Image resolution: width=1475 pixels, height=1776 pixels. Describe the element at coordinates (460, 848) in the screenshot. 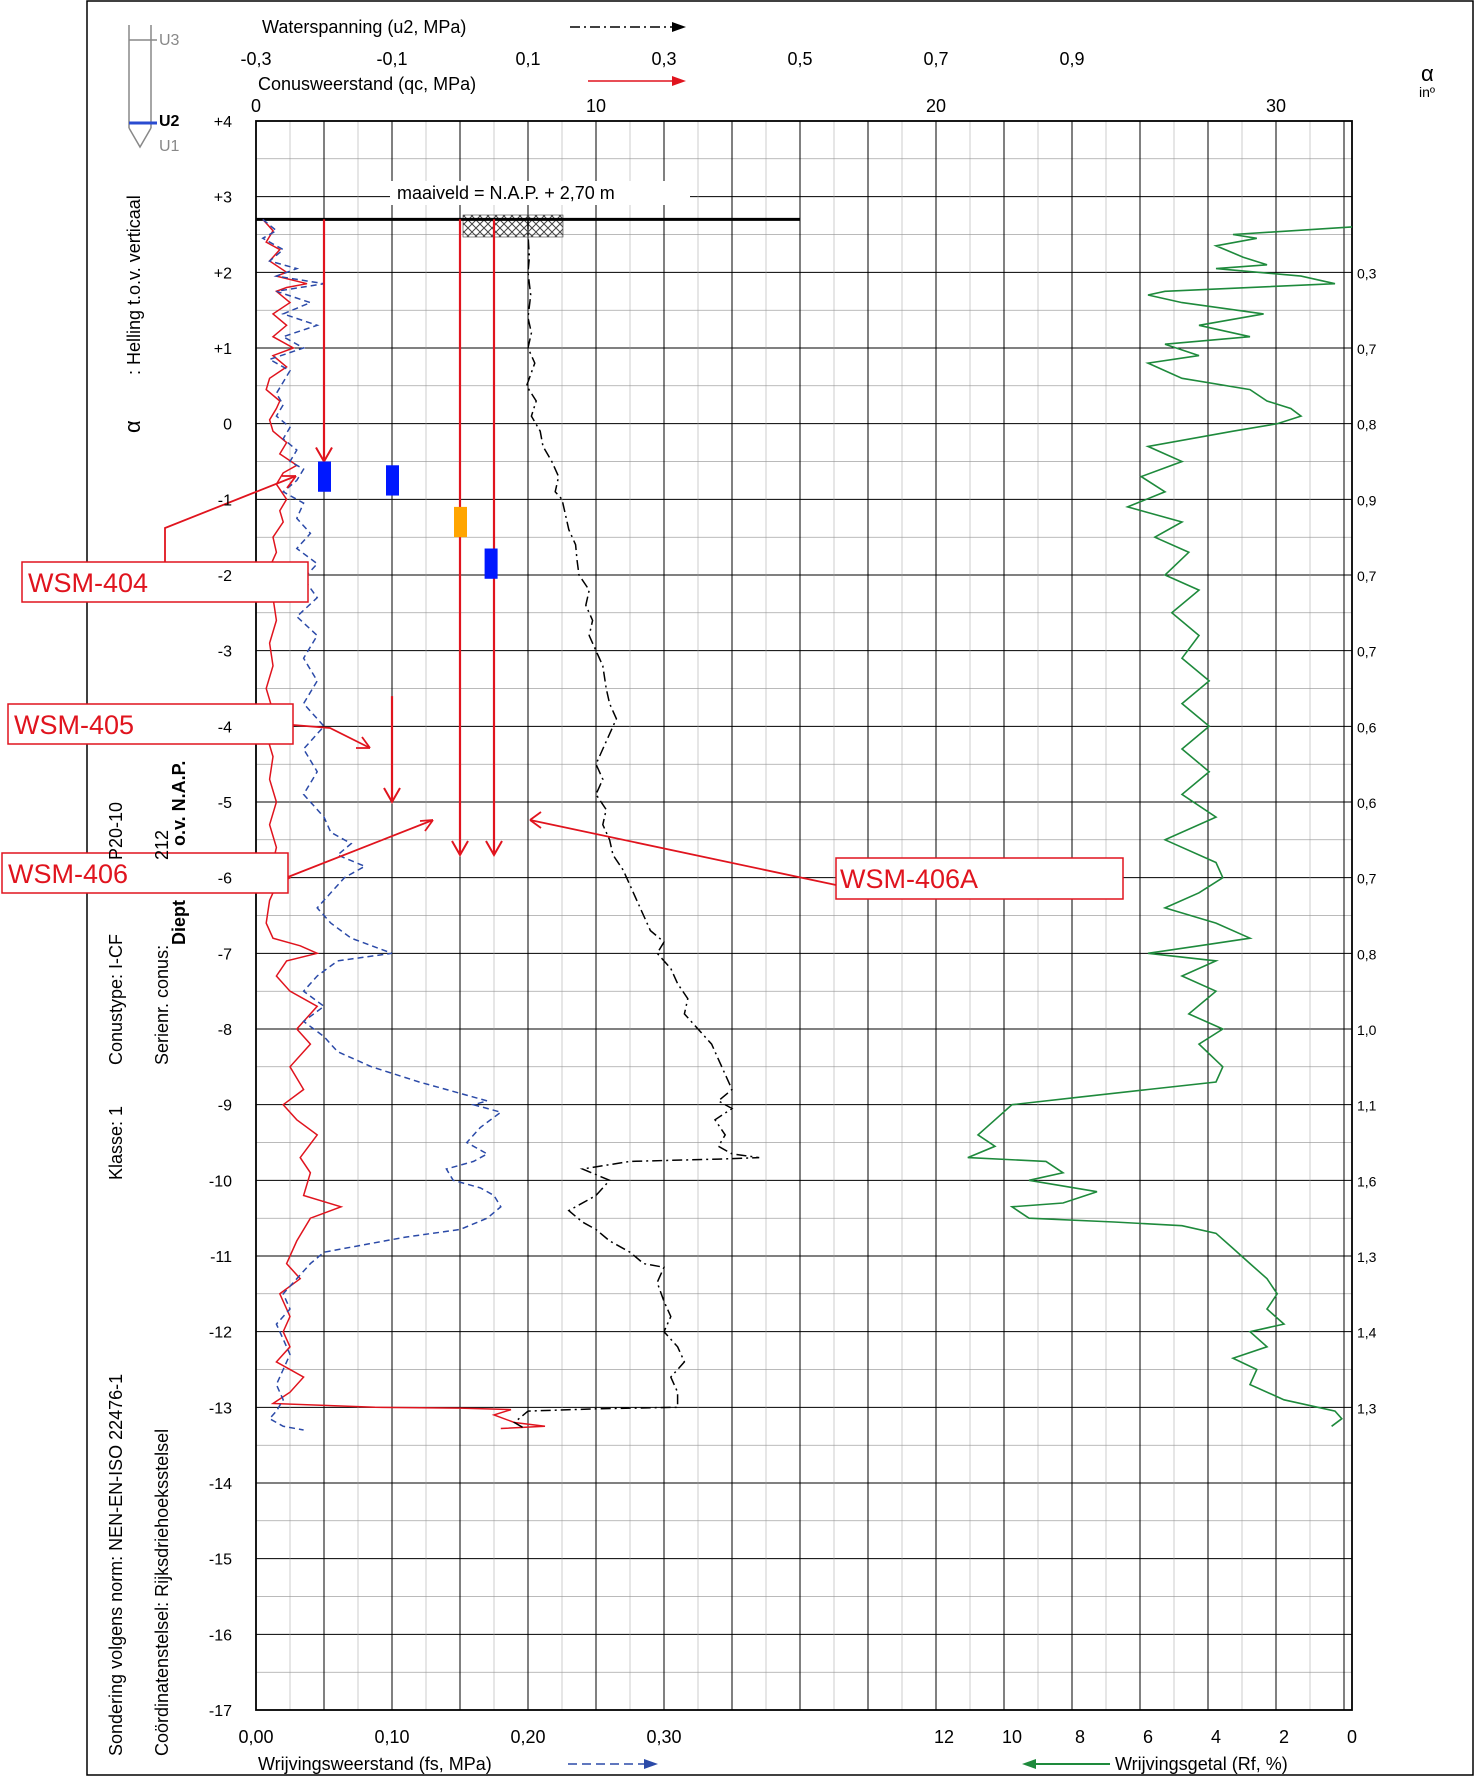

I see `indicator-arrowhead` at that location.